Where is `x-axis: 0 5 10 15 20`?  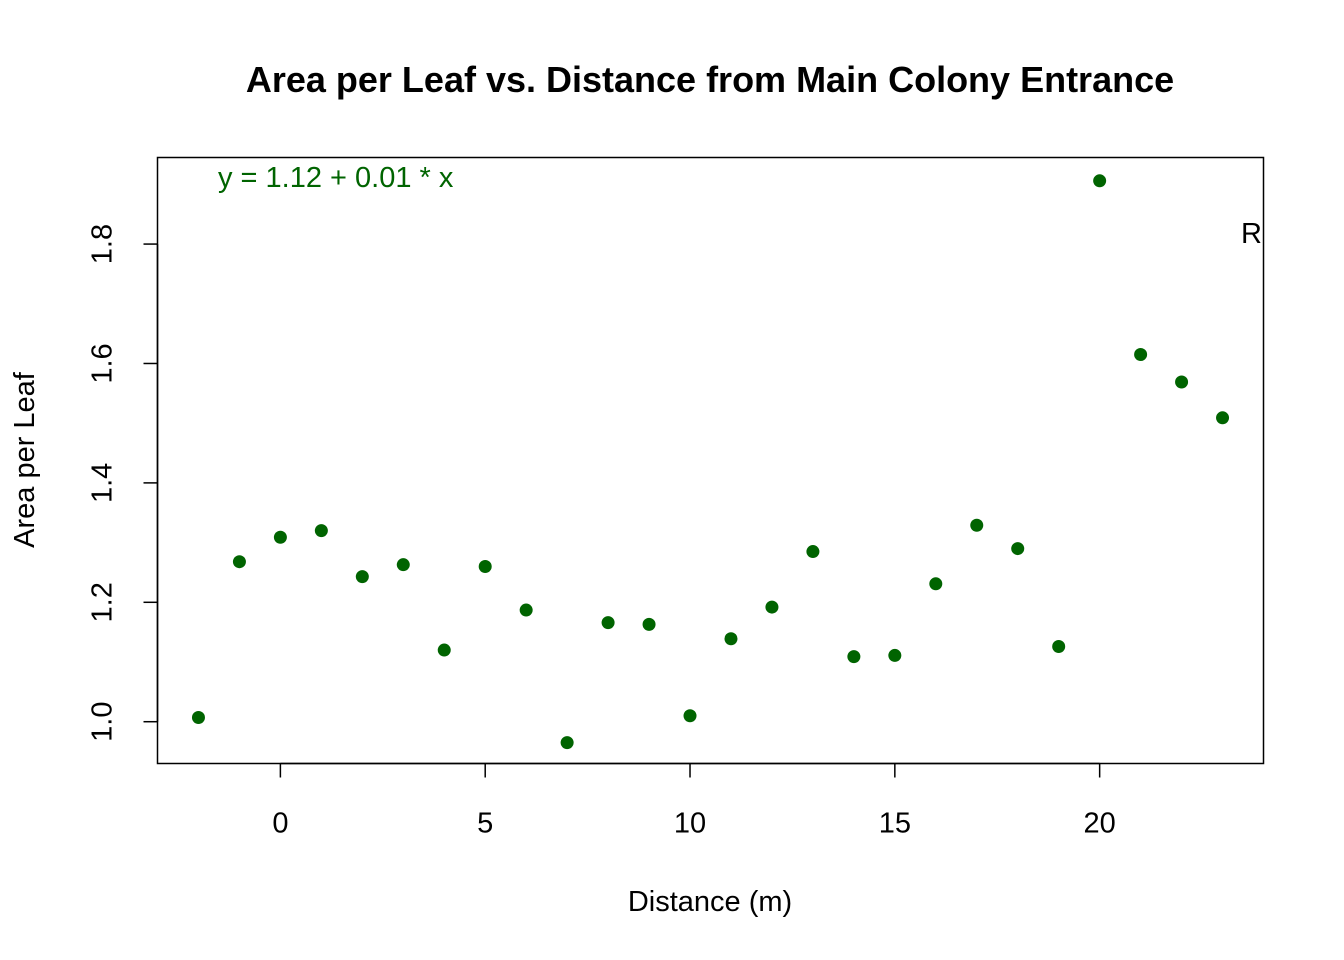 x-axis: 0 5 10 15 20 is located at coordinates (694, 801).